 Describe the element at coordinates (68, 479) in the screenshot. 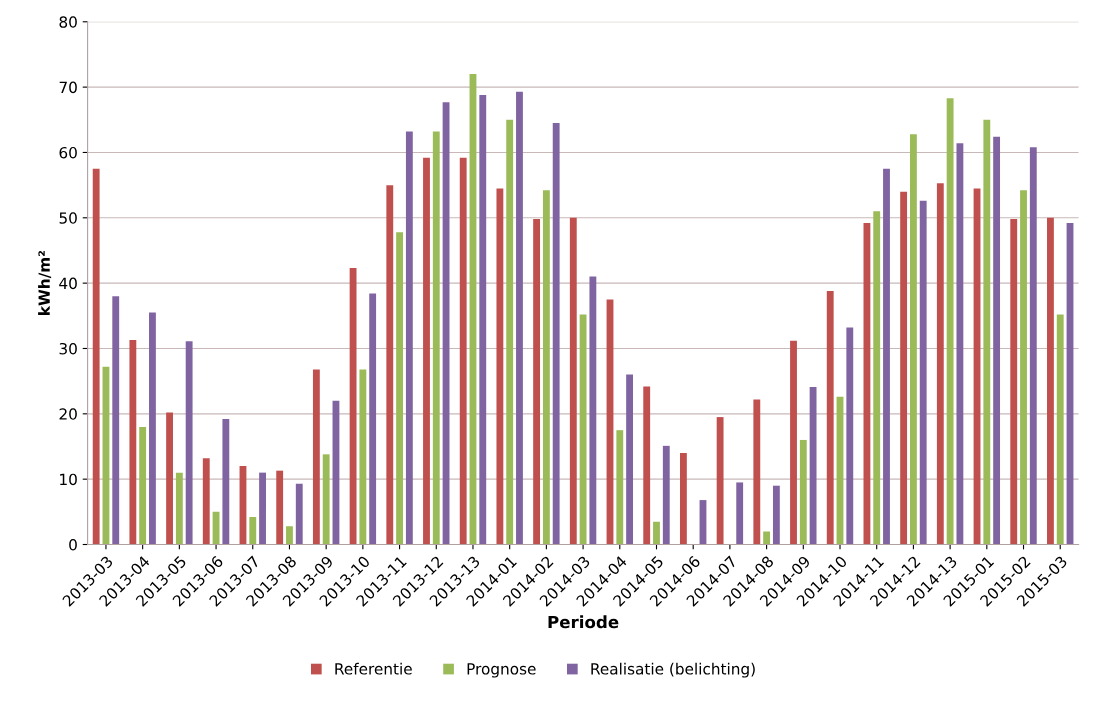

I see `y-tick-label: 10` at that location.